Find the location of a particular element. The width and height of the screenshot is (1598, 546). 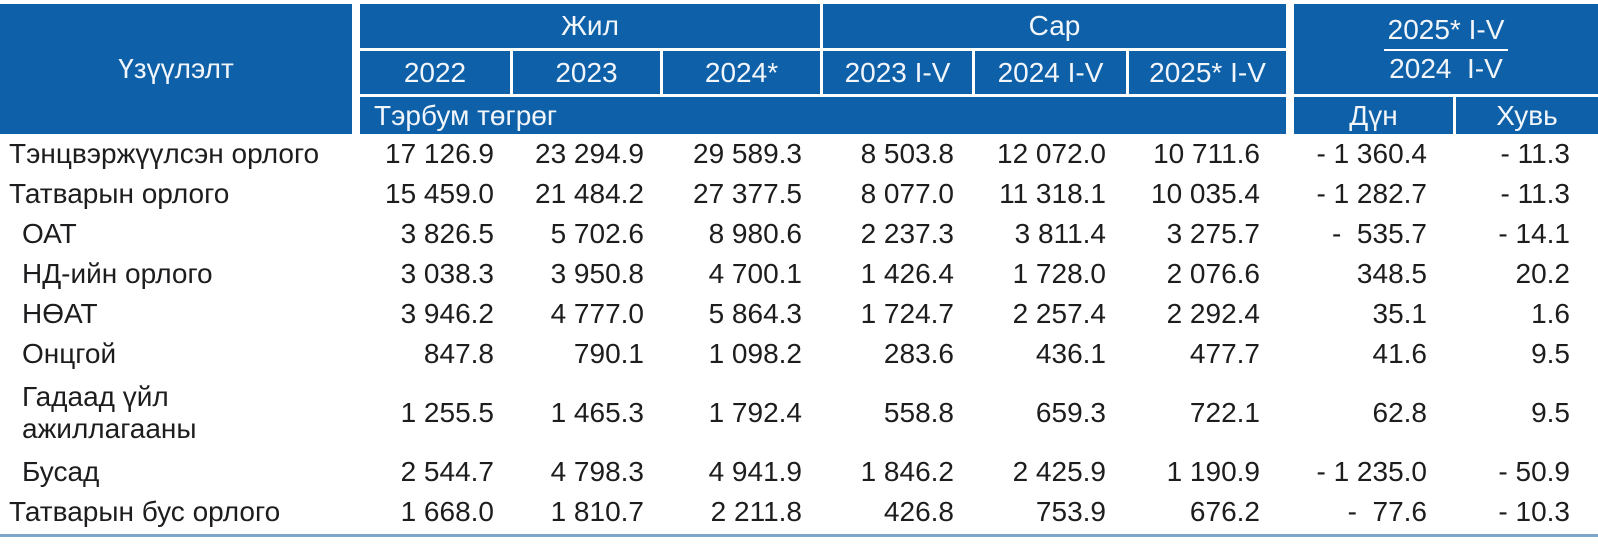

row-label: Гадаад үйл ажиллагааны is located at coordinates (109, 412).